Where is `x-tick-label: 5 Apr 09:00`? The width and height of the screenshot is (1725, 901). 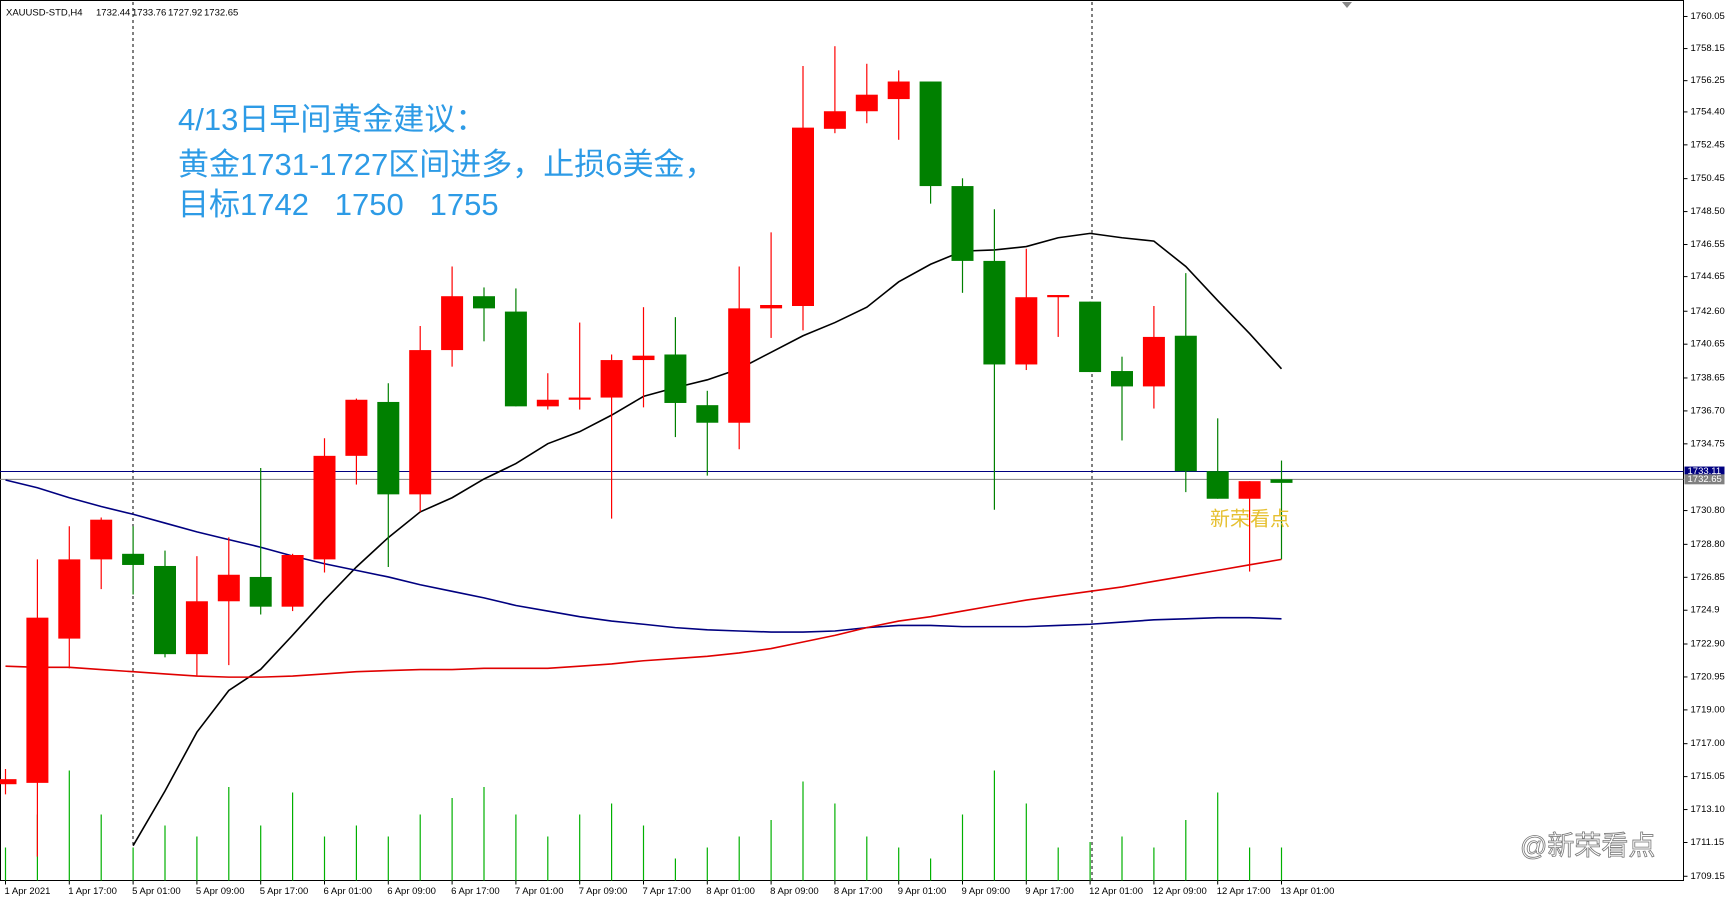
x-tick-label: 5 Apr 09:00 is located at coordinates (220, 891).